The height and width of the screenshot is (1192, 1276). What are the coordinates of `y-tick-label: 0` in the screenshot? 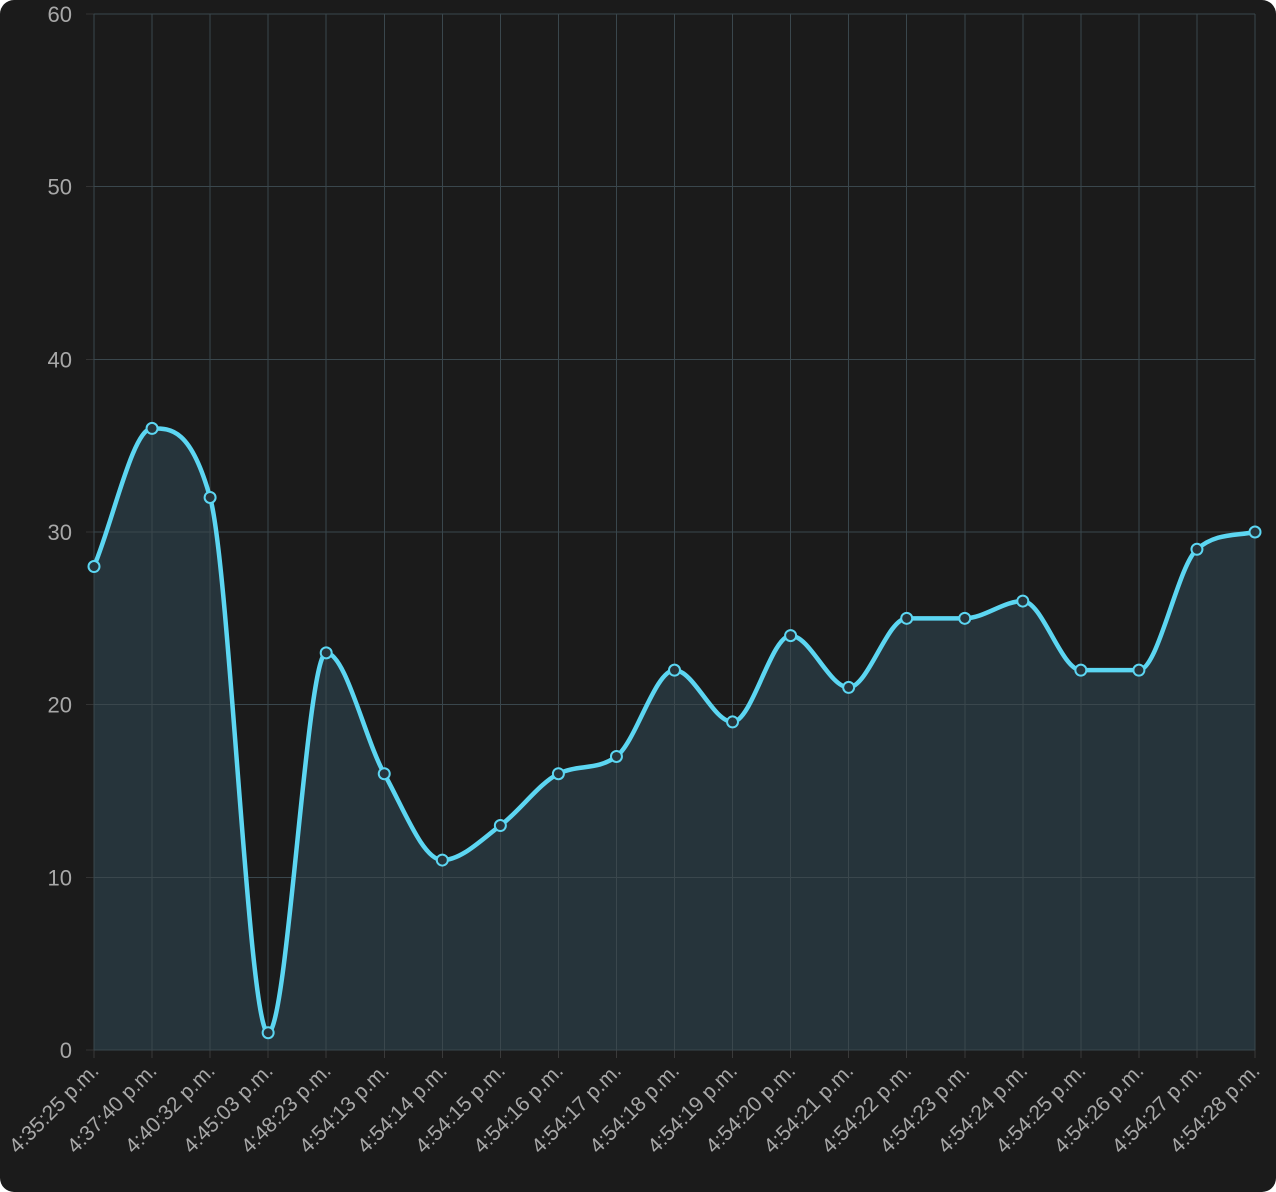 It's located at (66, 1050).